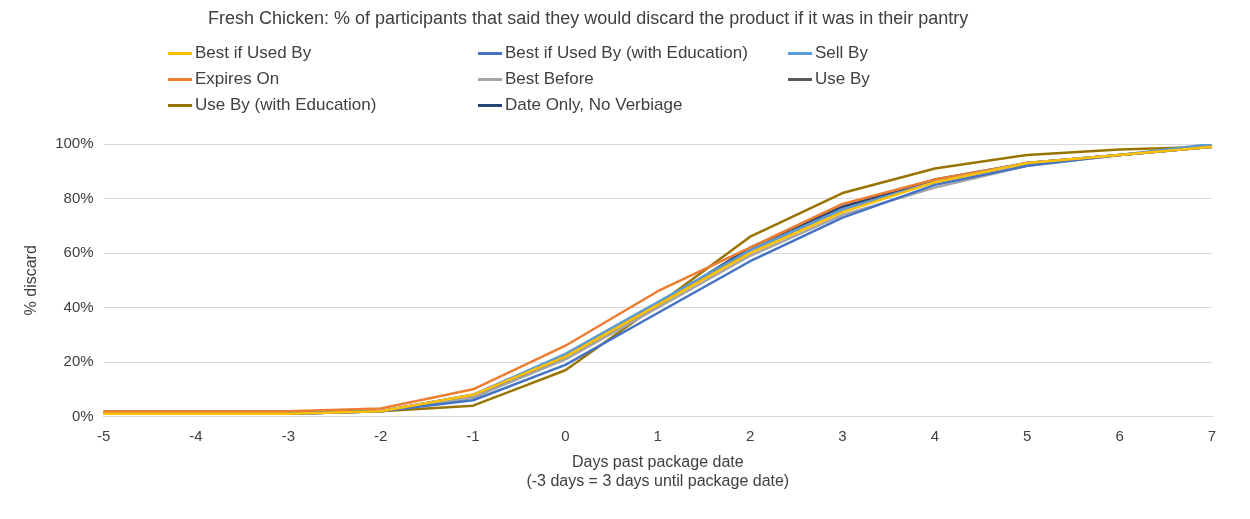  I want to click on x-tick-label: 1, so click(657, 435).